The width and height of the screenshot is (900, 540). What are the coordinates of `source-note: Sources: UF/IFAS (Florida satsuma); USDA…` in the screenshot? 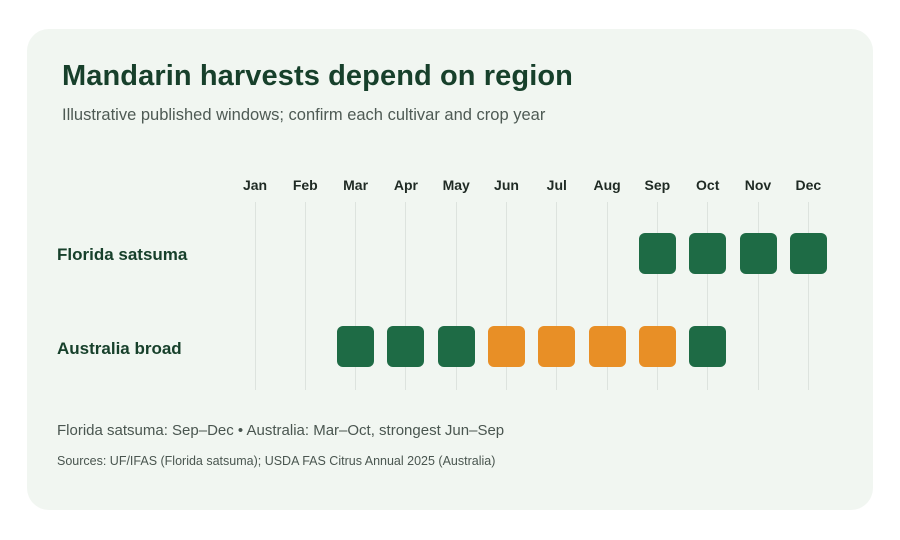 It's located at (276, 461).